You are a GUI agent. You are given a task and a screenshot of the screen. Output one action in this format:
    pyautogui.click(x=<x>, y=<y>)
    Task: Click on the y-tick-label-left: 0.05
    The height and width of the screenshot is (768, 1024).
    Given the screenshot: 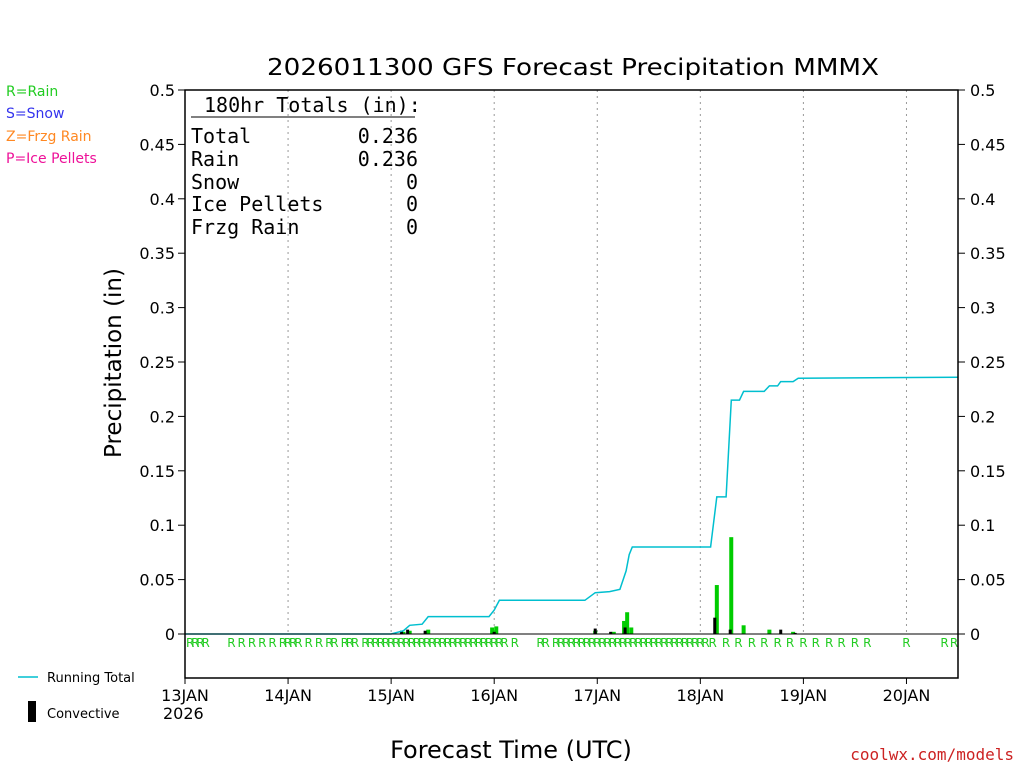 What is the action you would take?
    pyautogui.click(x=157, y=580)
    